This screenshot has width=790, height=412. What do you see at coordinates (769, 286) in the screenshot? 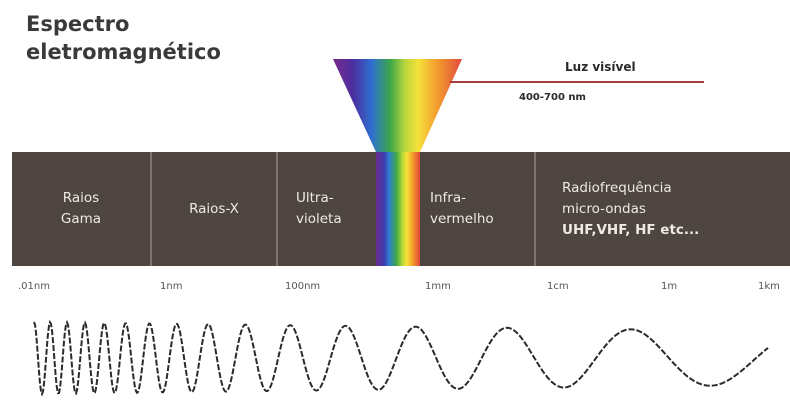
I see `scale-tick: 1km` at bounding box center [769, 286].